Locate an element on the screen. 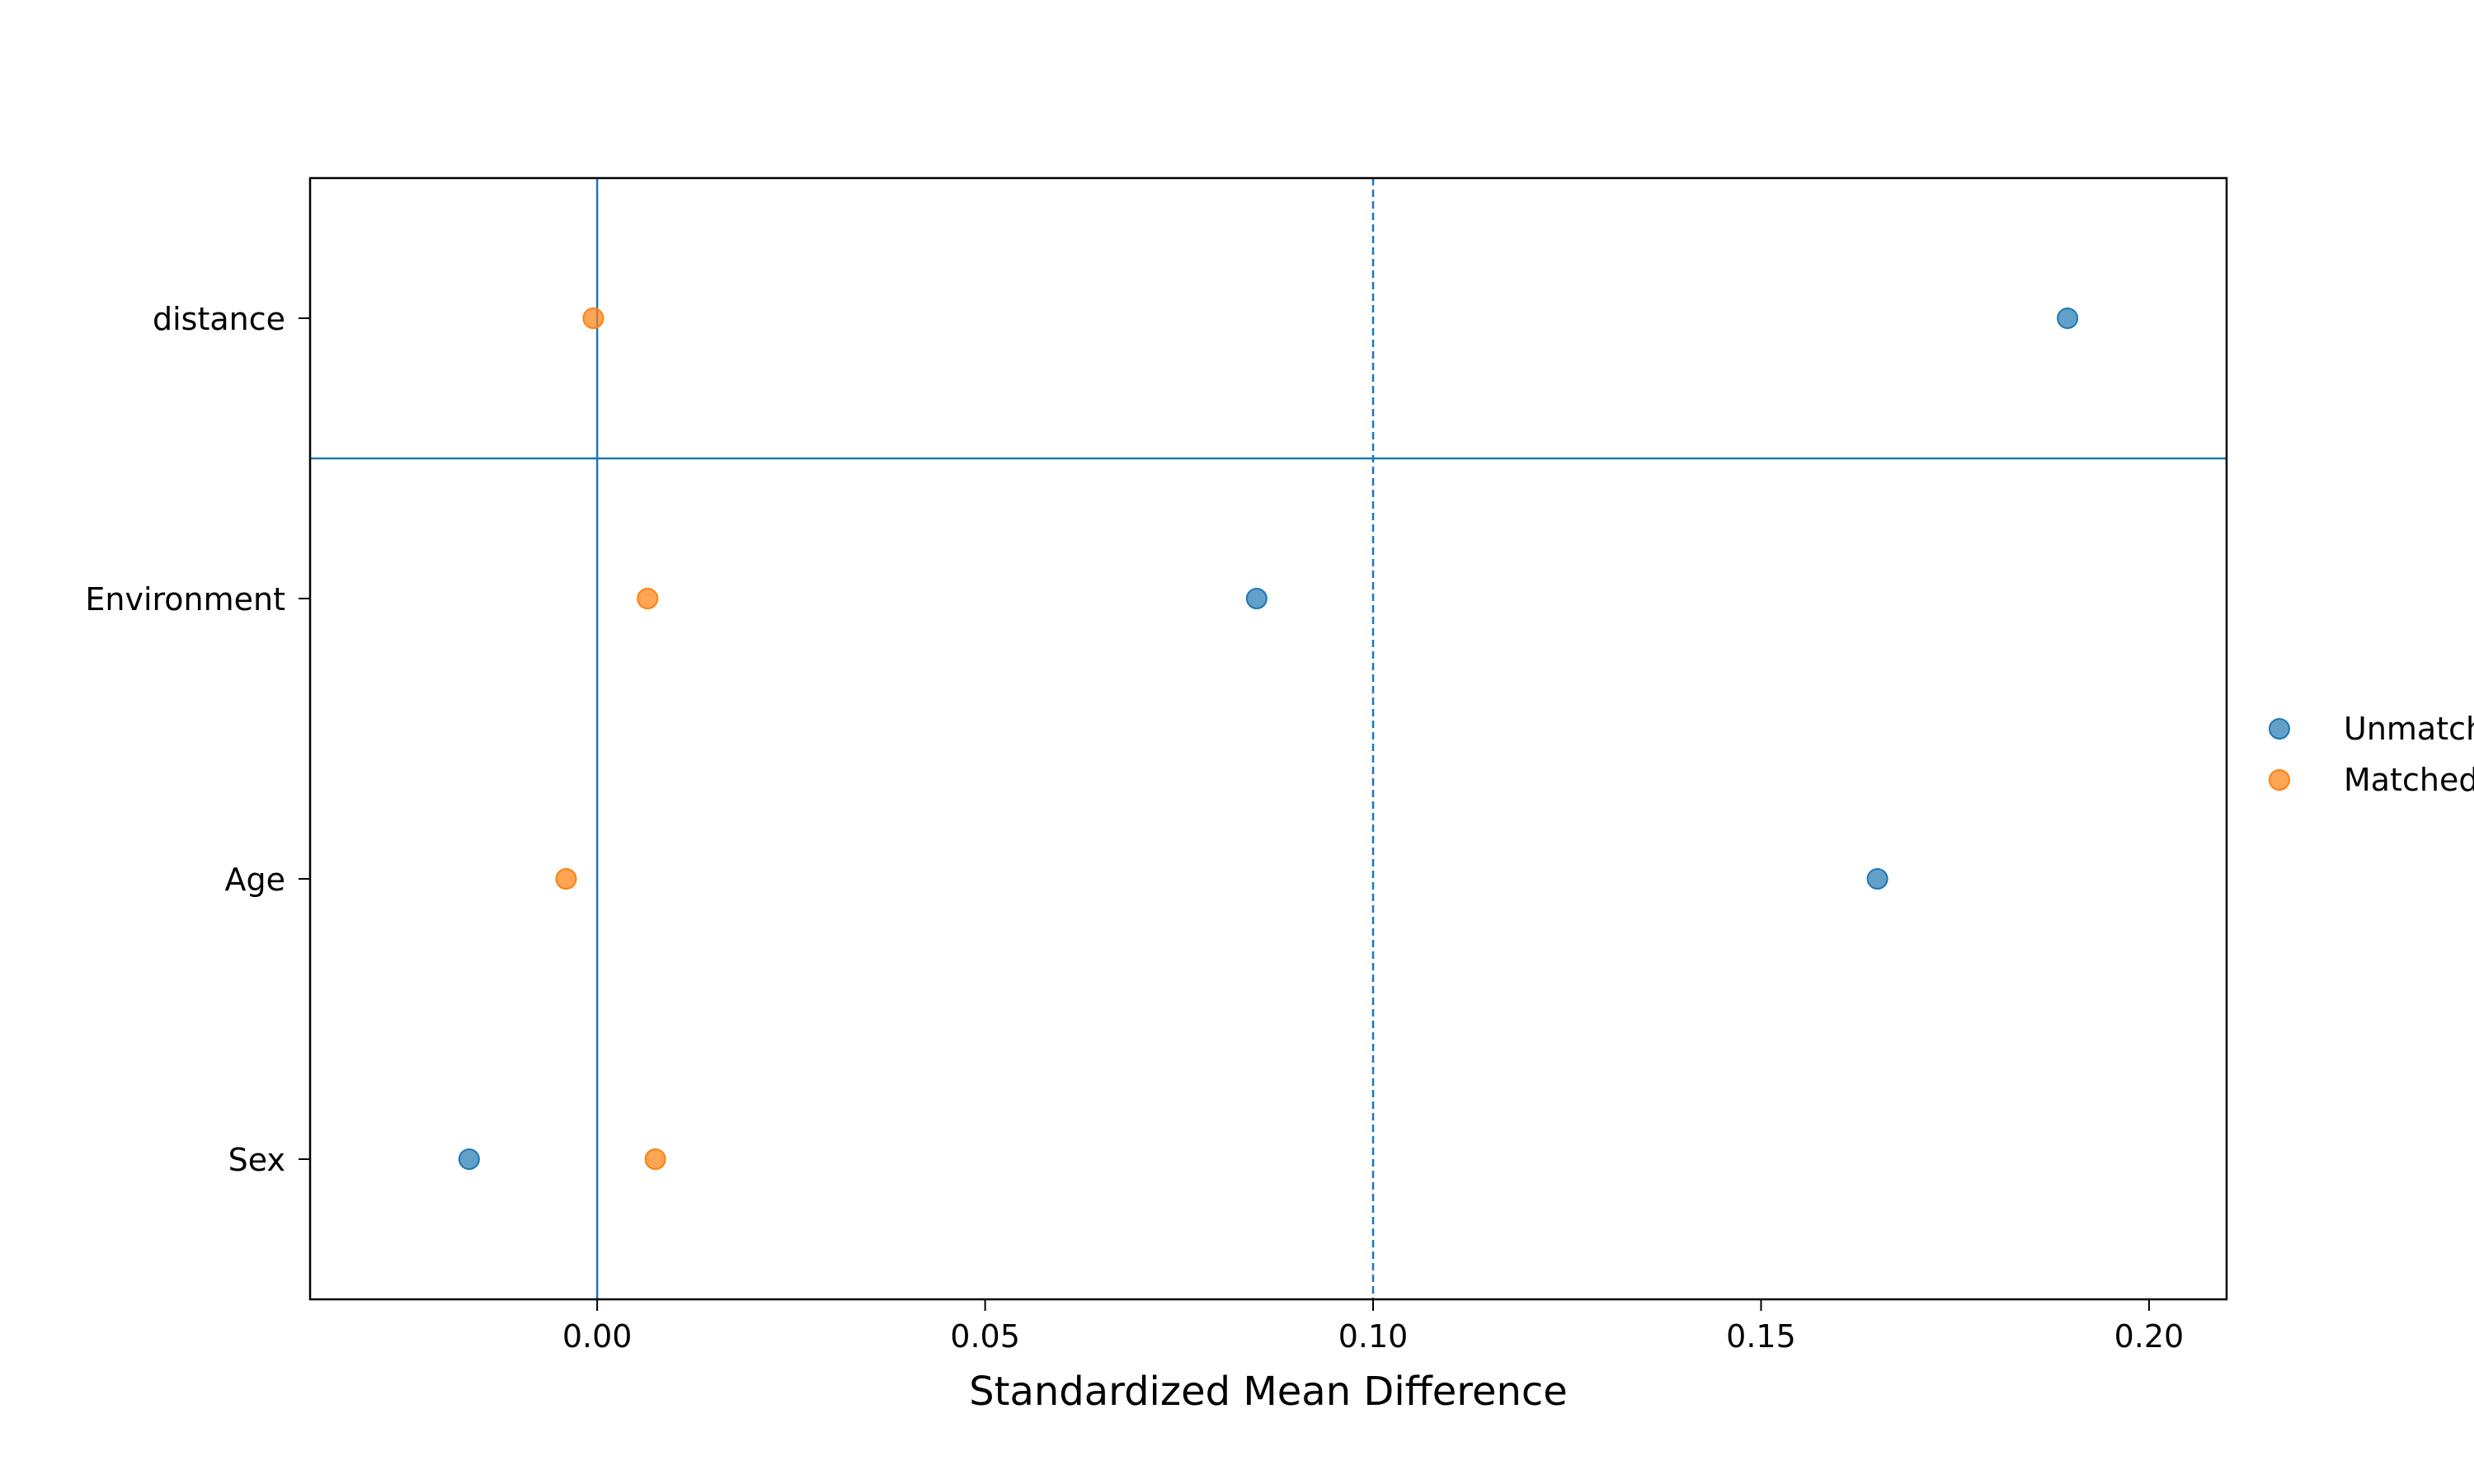  legend-label-unmatched: Unmatched is located at coordinates (2409, 729).